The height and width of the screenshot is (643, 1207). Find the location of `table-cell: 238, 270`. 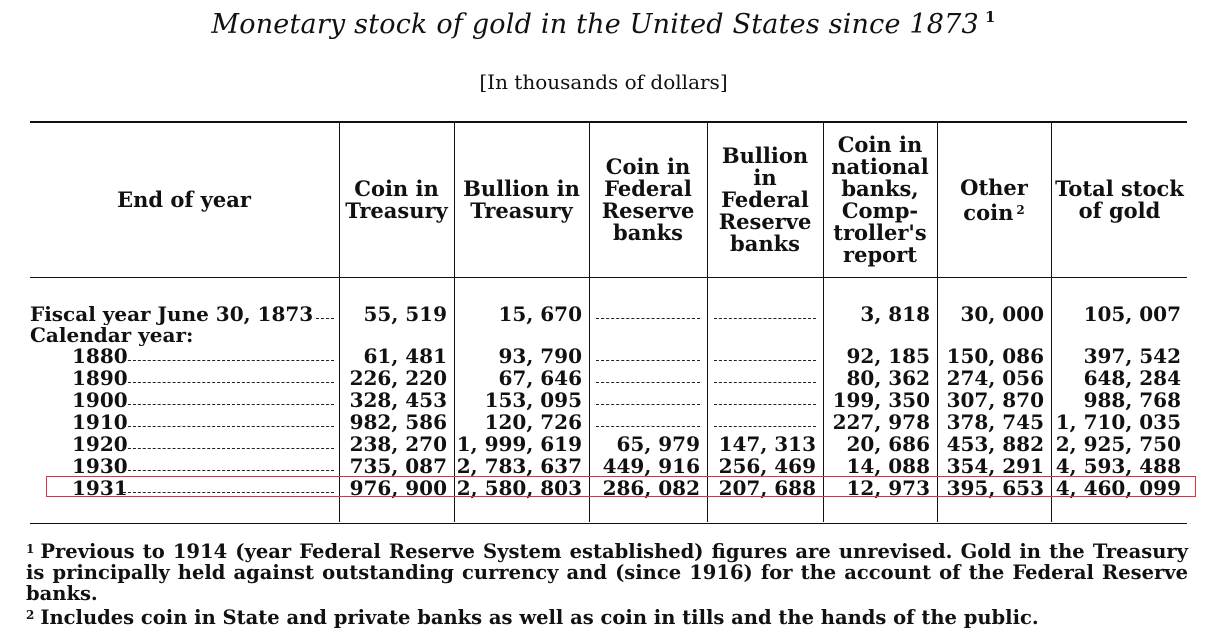

table-cell: 238, 270 is located at coordinates (398, 444).